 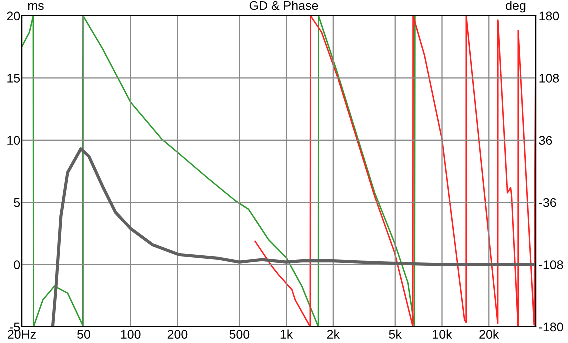 What do you see at coordinates (490, 334) in the screenshot?
I see `x-tick-label: 20k` at bounding box center [490, 334].